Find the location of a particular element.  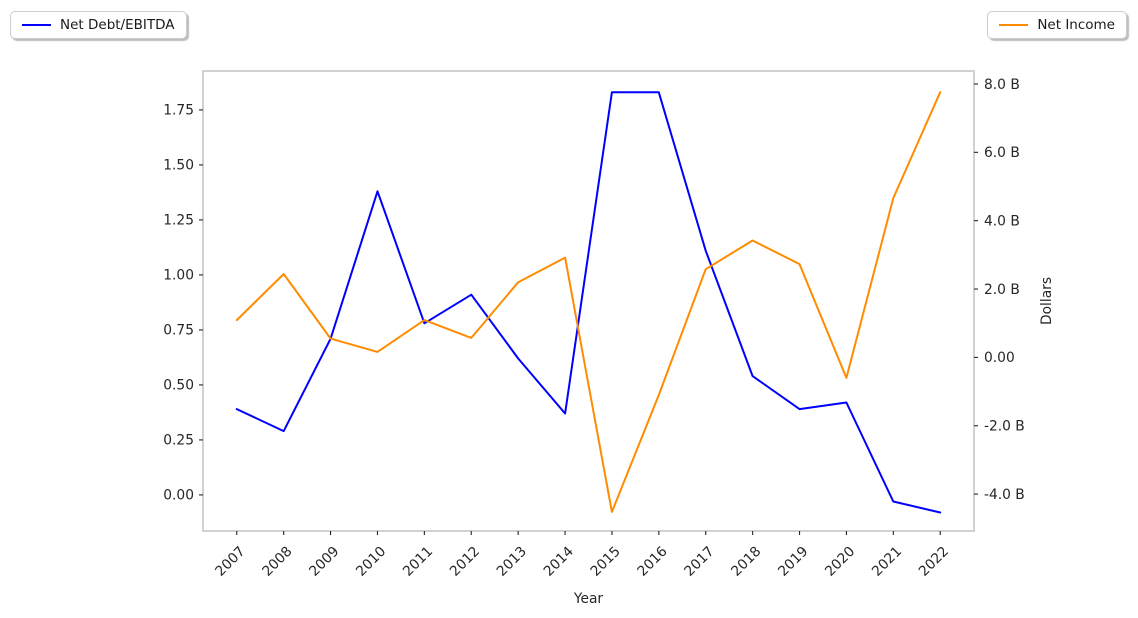

y-axis-left-tick-label: 1.25 is located at coordinates (178, 221).